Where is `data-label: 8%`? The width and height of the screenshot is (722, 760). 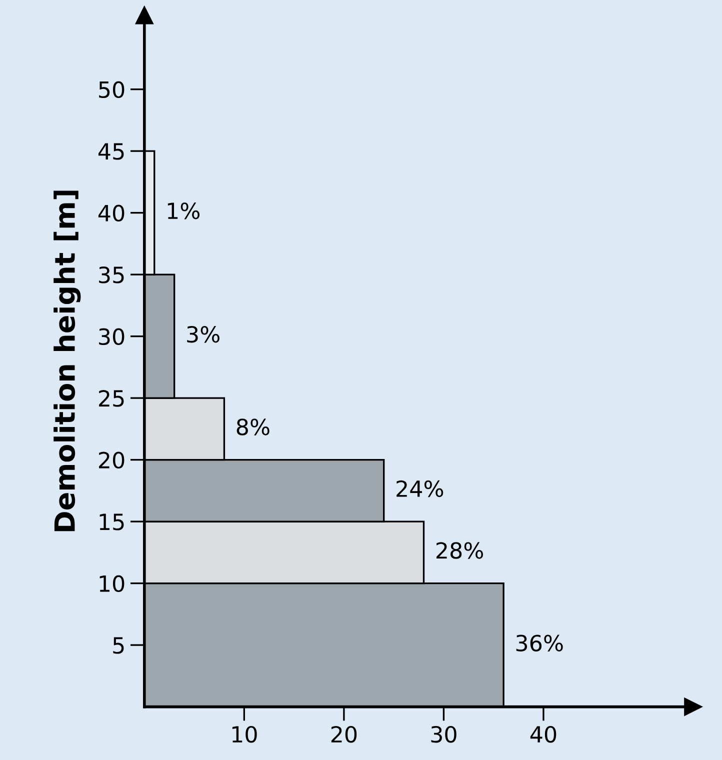 data-label: 8% is located at coordinates (253, 427).